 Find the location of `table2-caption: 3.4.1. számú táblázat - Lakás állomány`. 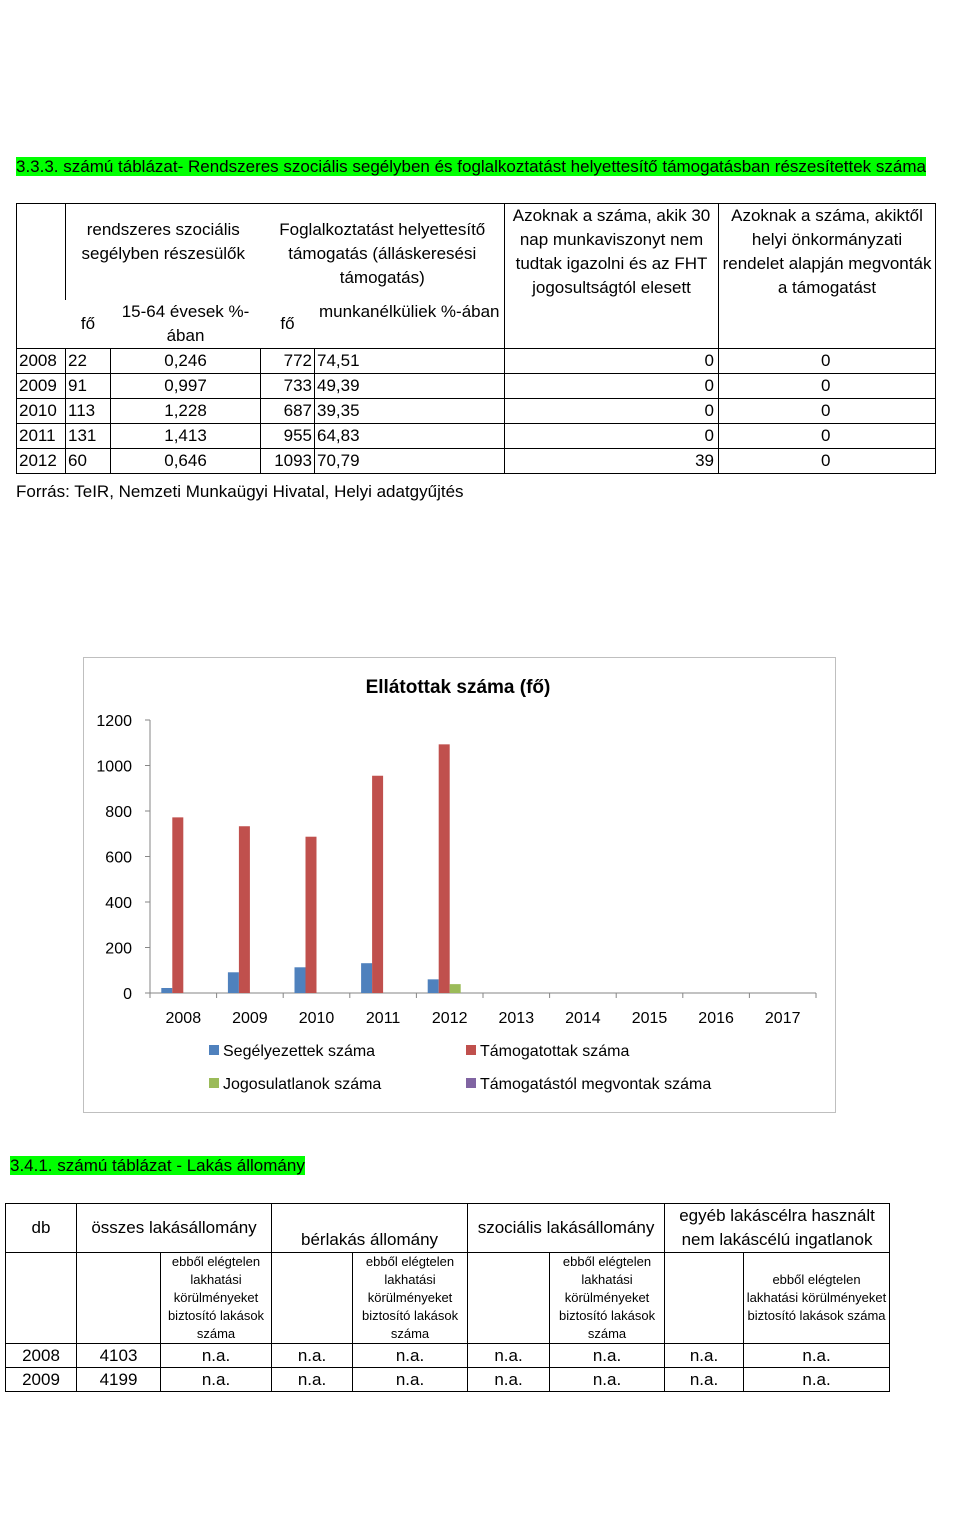

table2-caption: 3.4.1. számú táblázat - Lakás állomány is located at coordinates (157, 1166).